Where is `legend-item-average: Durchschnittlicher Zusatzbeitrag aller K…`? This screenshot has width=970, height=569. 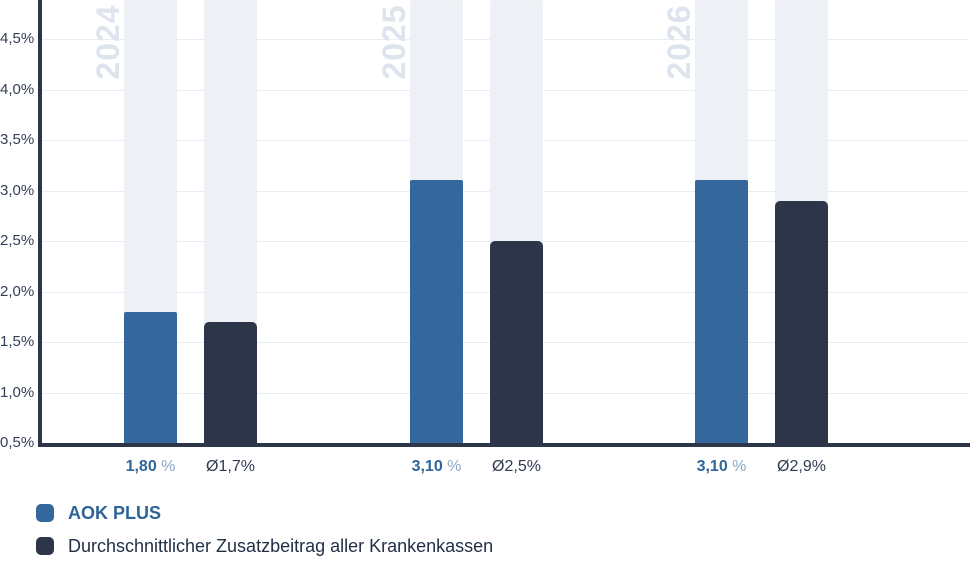
legend-item-average: Durchschnittlicher Zusatzbeitrag aller K… is located at coordinates (264, 546).